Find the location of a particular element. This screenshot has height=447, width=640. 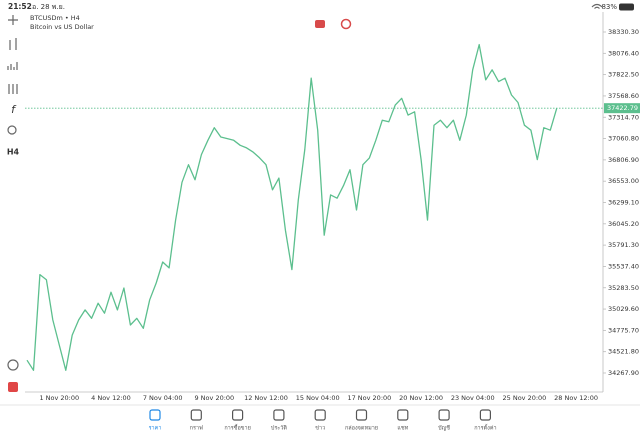

tab: ข่าว is located at coordinates (320, 420).